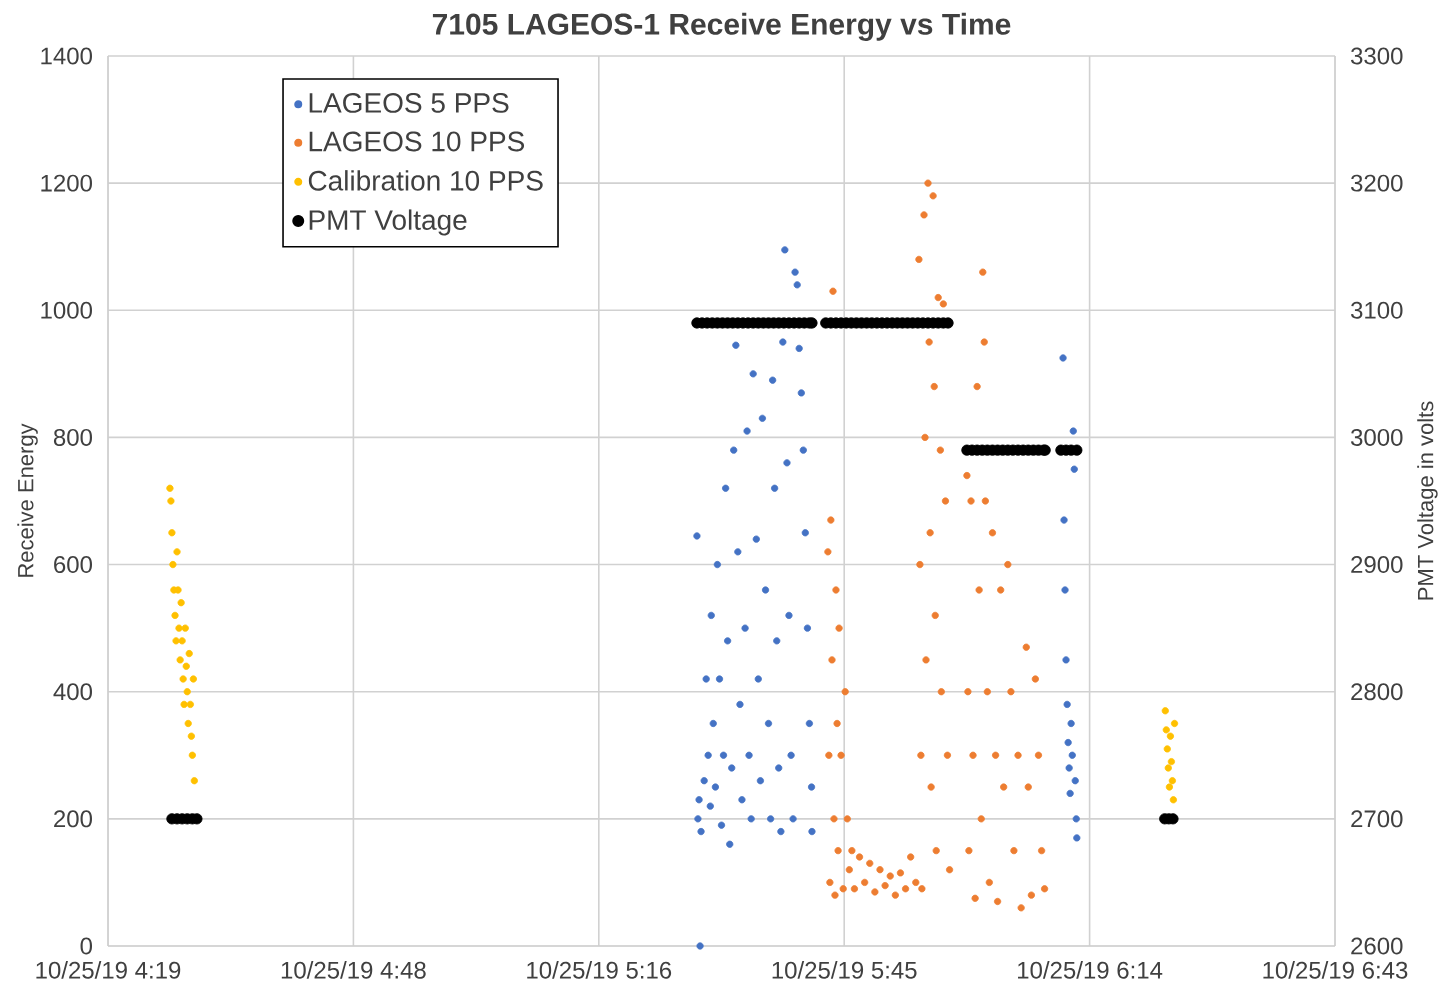 The image size is (1447, 1000). What do you see at coordinates (353, 970) in the screenshot?
I see `x-tick-label: 10/25/19 4:48` at bounding box center [353, 970].